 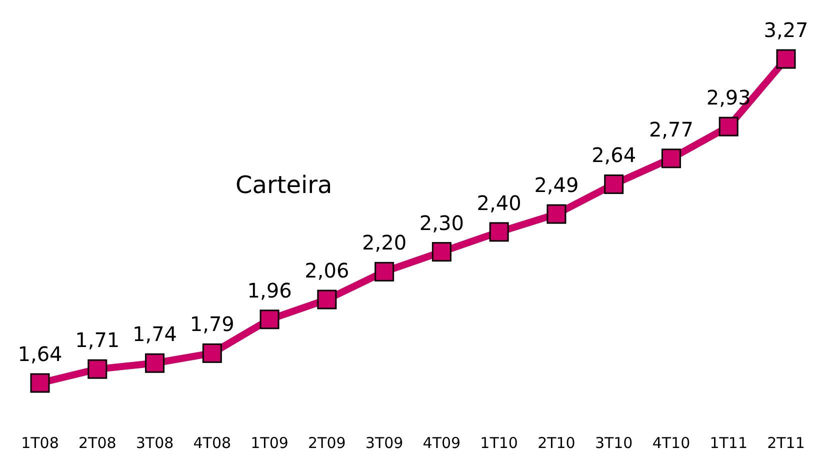 What do you see at coordinates (327, 270) in the screenshot?
I see `data-label: 2,06` at bounding box center [327, 270].